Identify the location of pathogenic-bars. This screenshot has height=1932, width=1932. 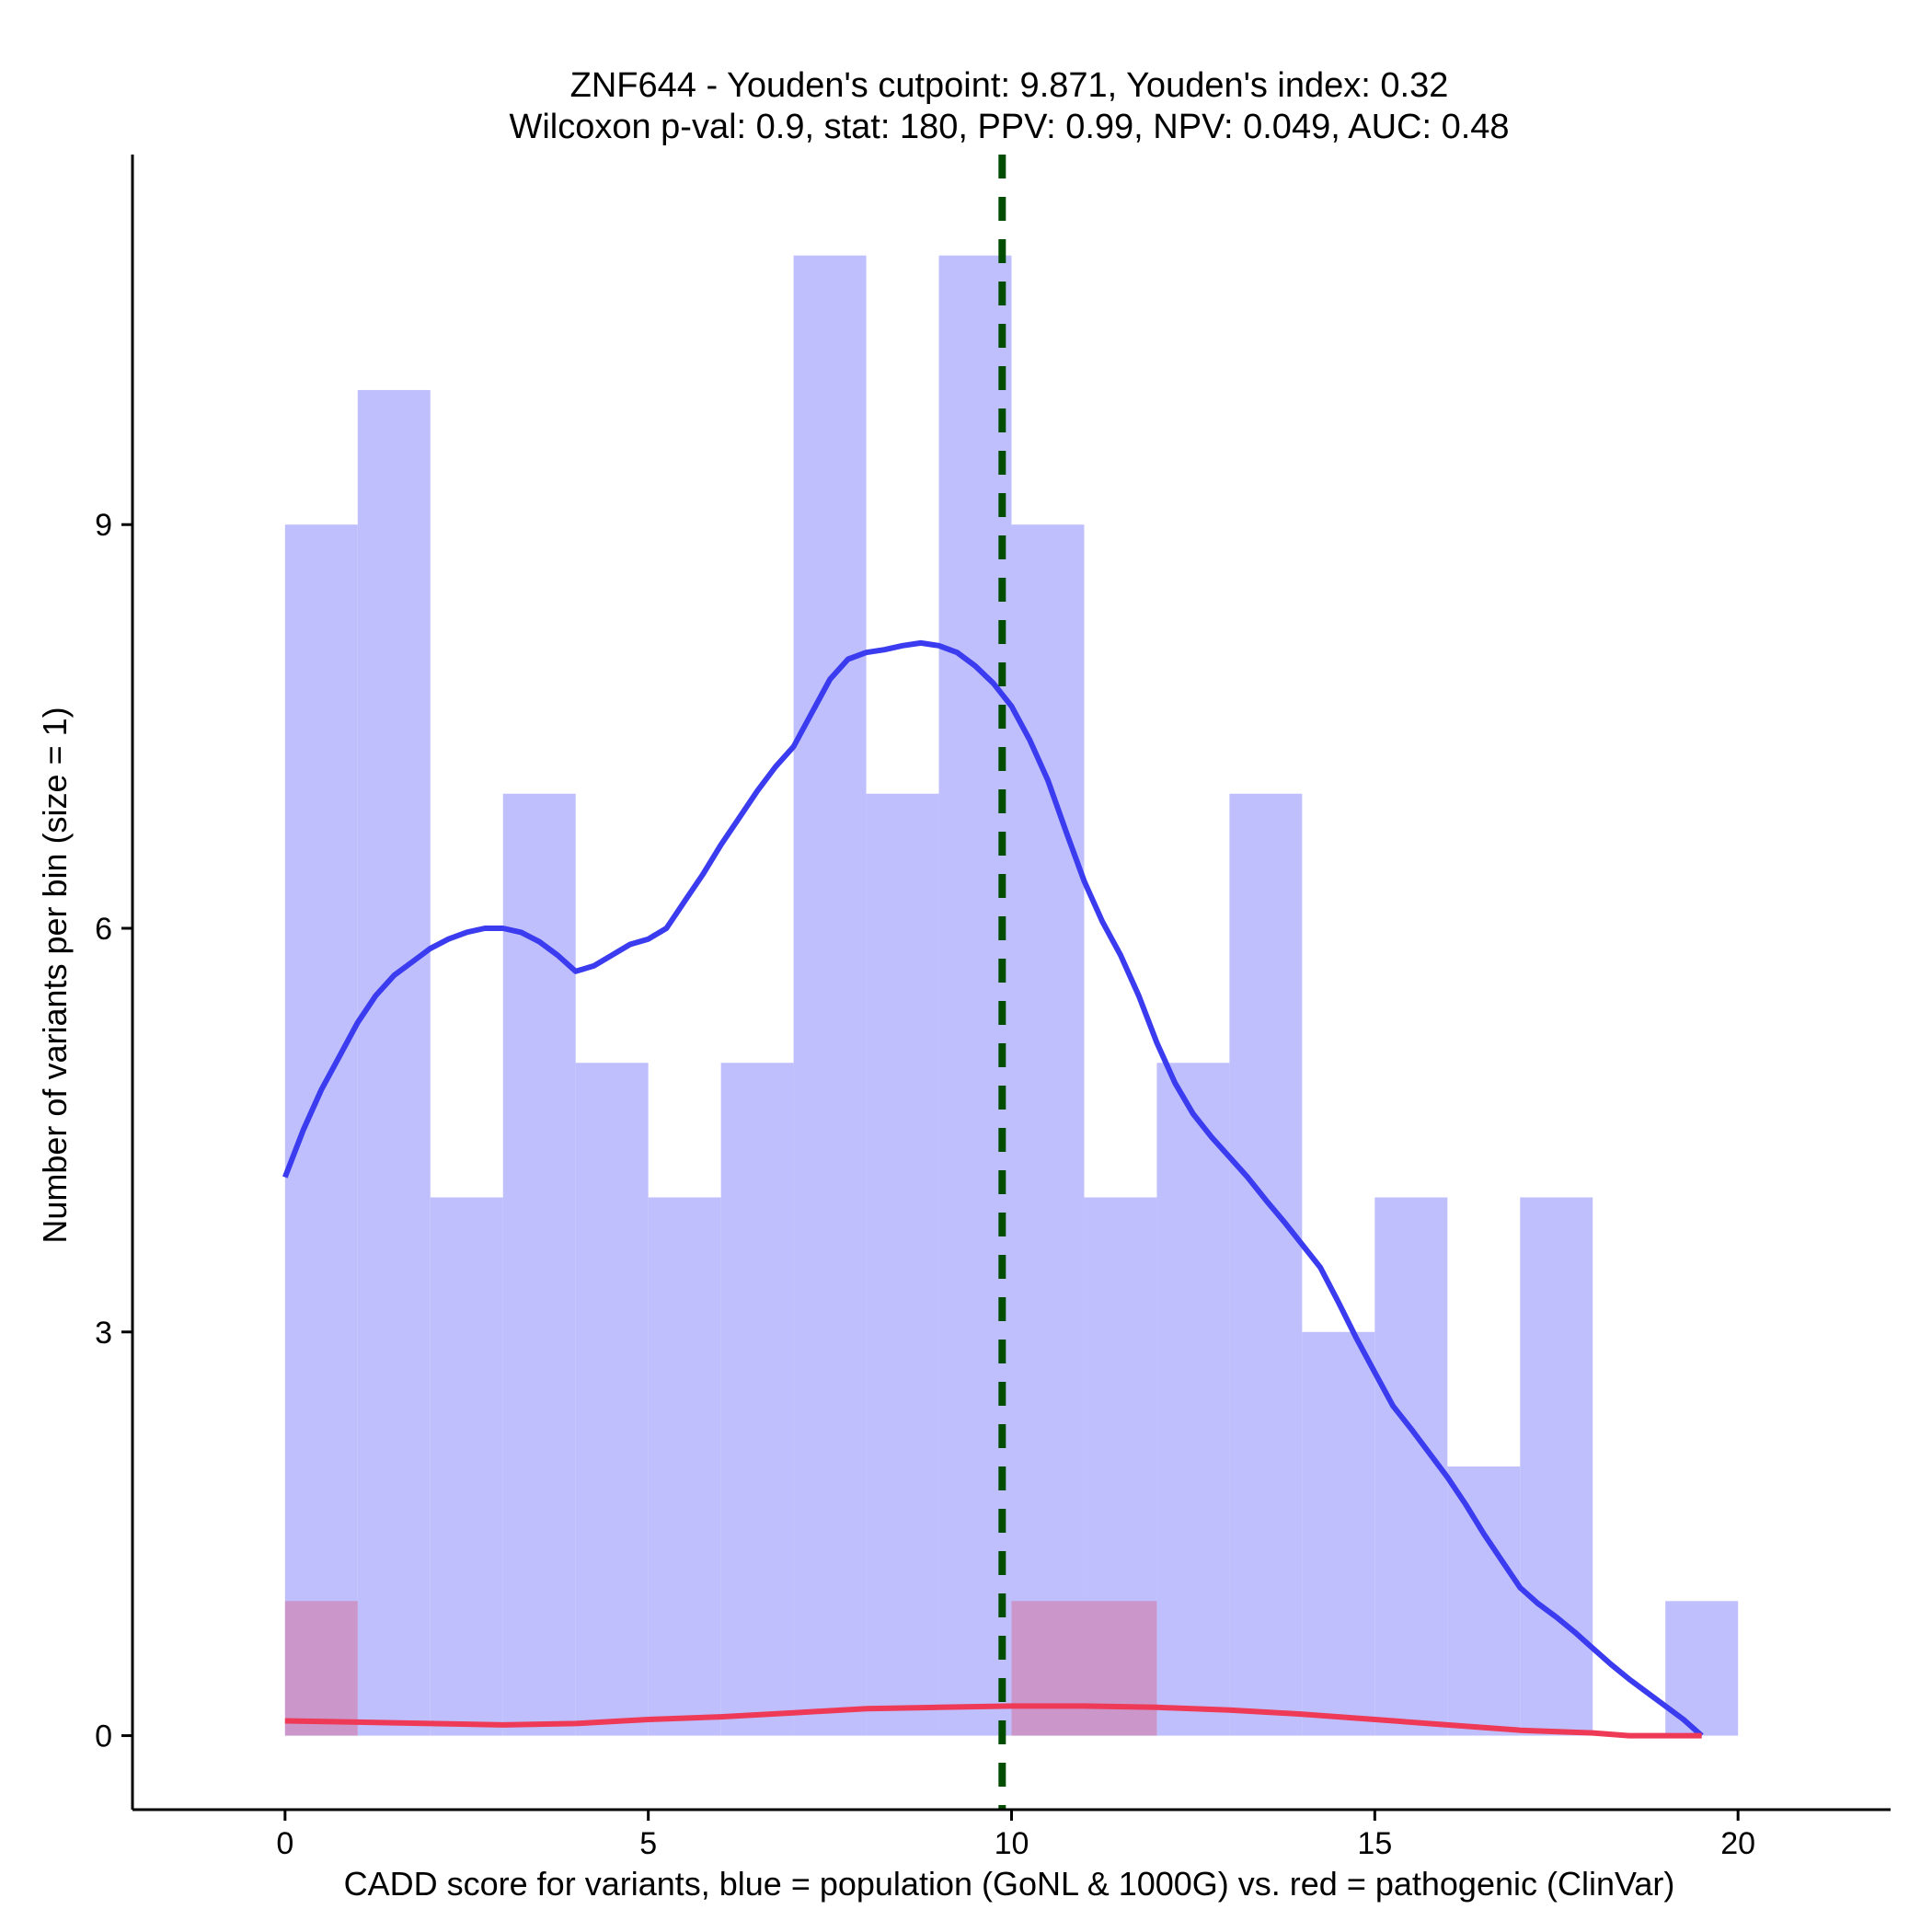
(720, 1668).